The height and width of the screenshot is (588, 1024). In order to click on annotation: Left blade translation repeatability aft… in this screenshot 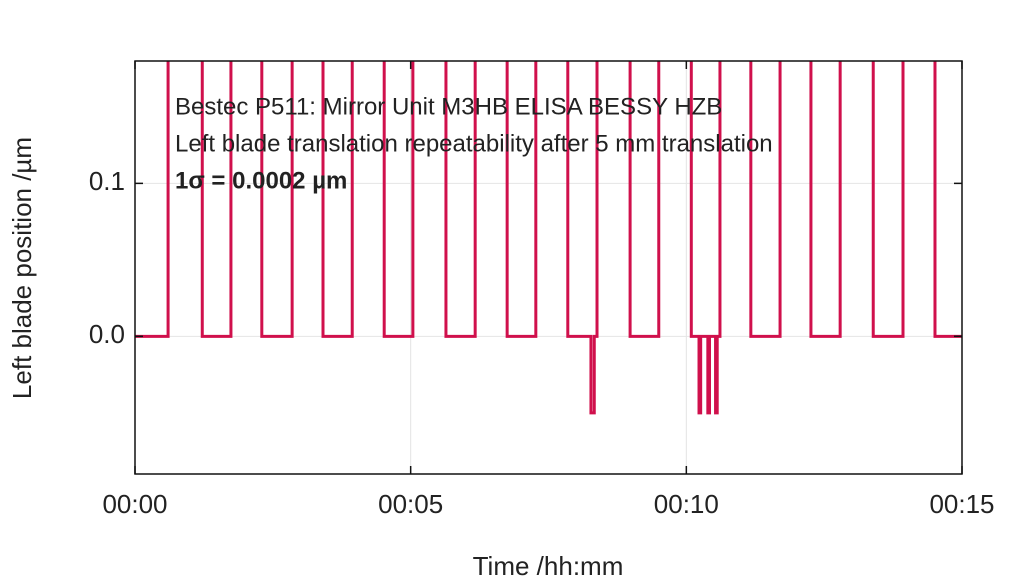, I will do `click(474, 143)`.